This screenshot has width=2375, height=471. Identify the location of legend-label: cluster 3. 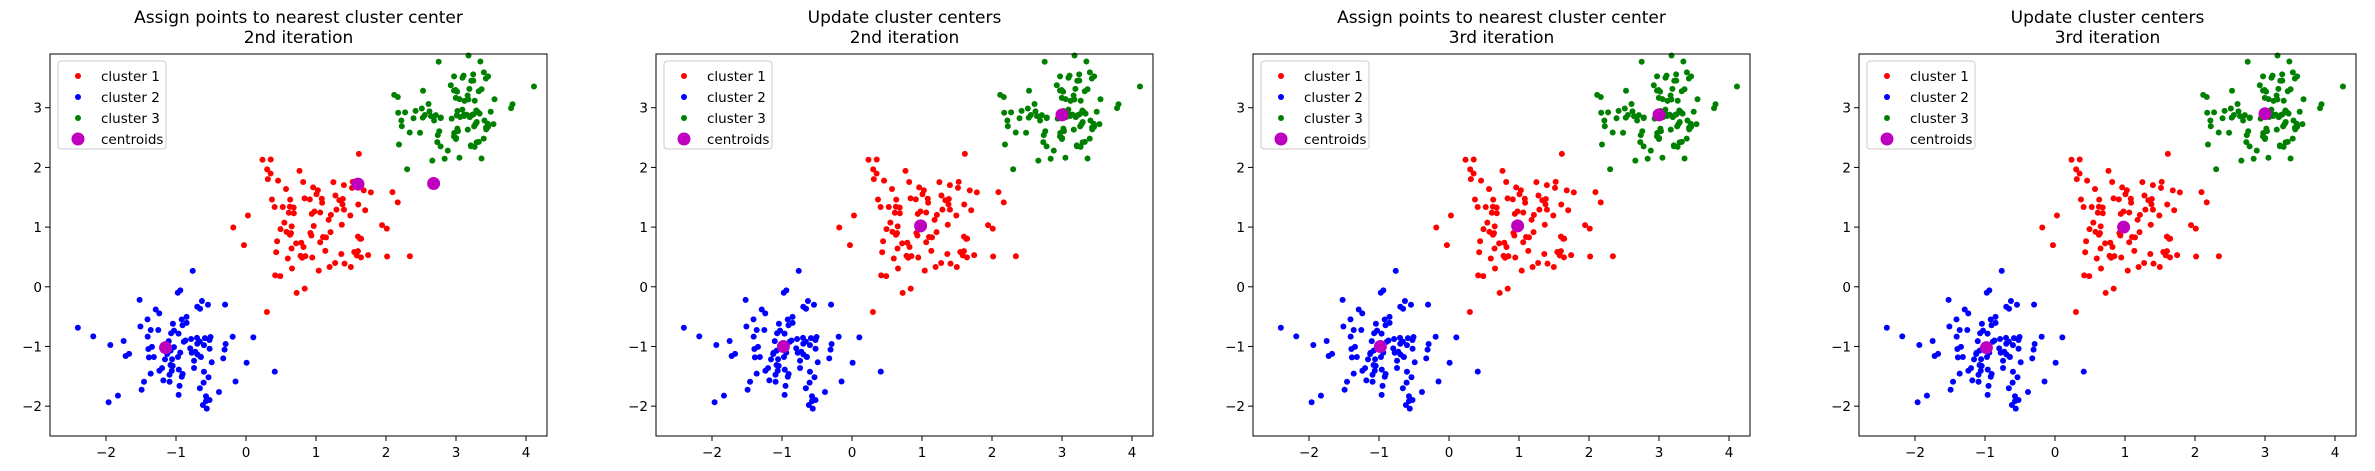
(1939, 119).